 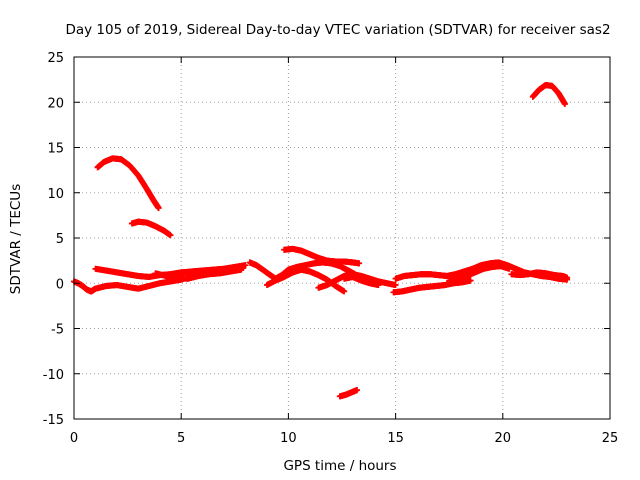 I want to click on x-tick-label: 20, so click(x=503, y=438).